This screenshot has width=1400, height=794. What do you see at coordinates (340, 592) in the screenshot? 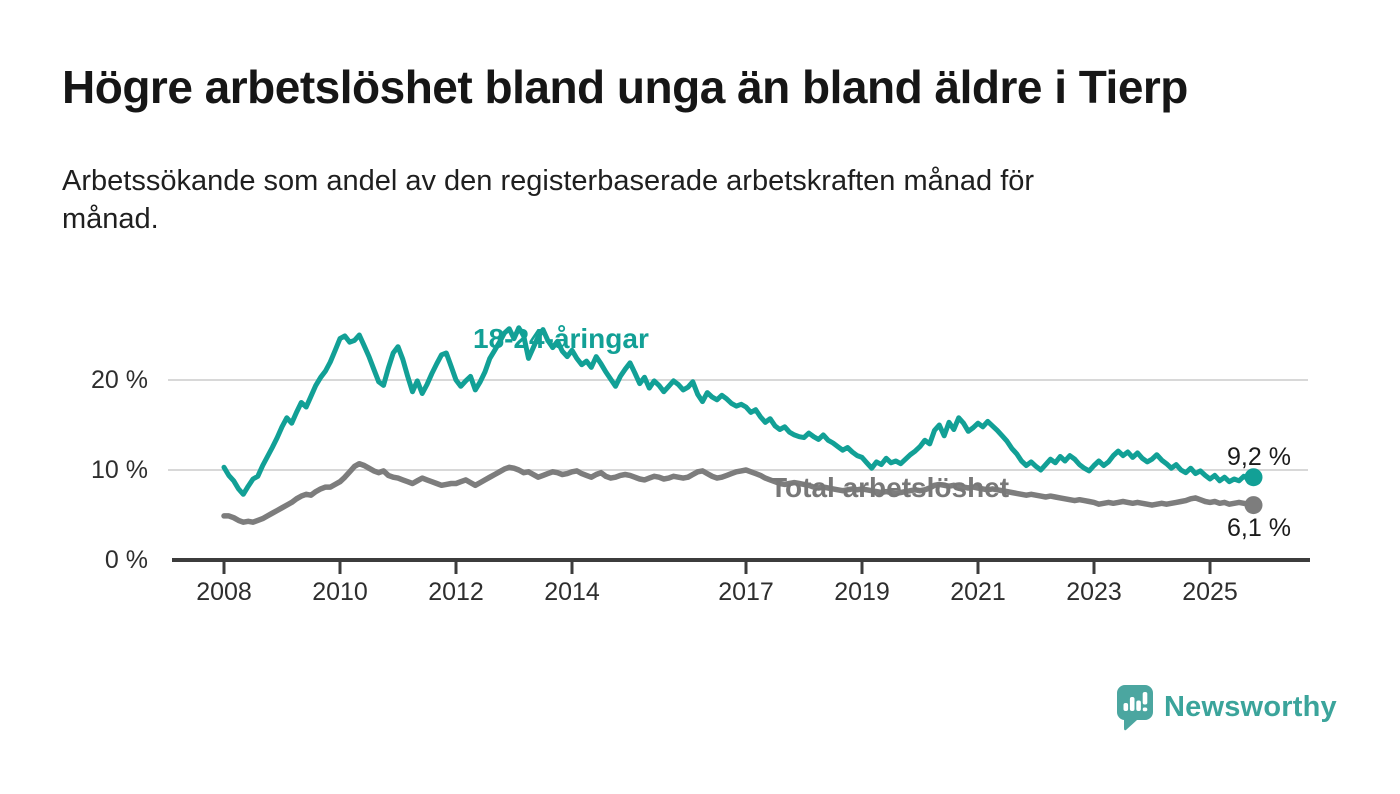
I see `x-tick-label: 2010` at bounding box center [340, 592].